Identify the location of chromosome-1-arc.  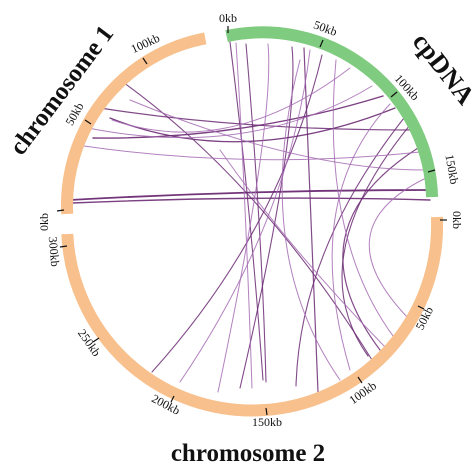
(134, 123).